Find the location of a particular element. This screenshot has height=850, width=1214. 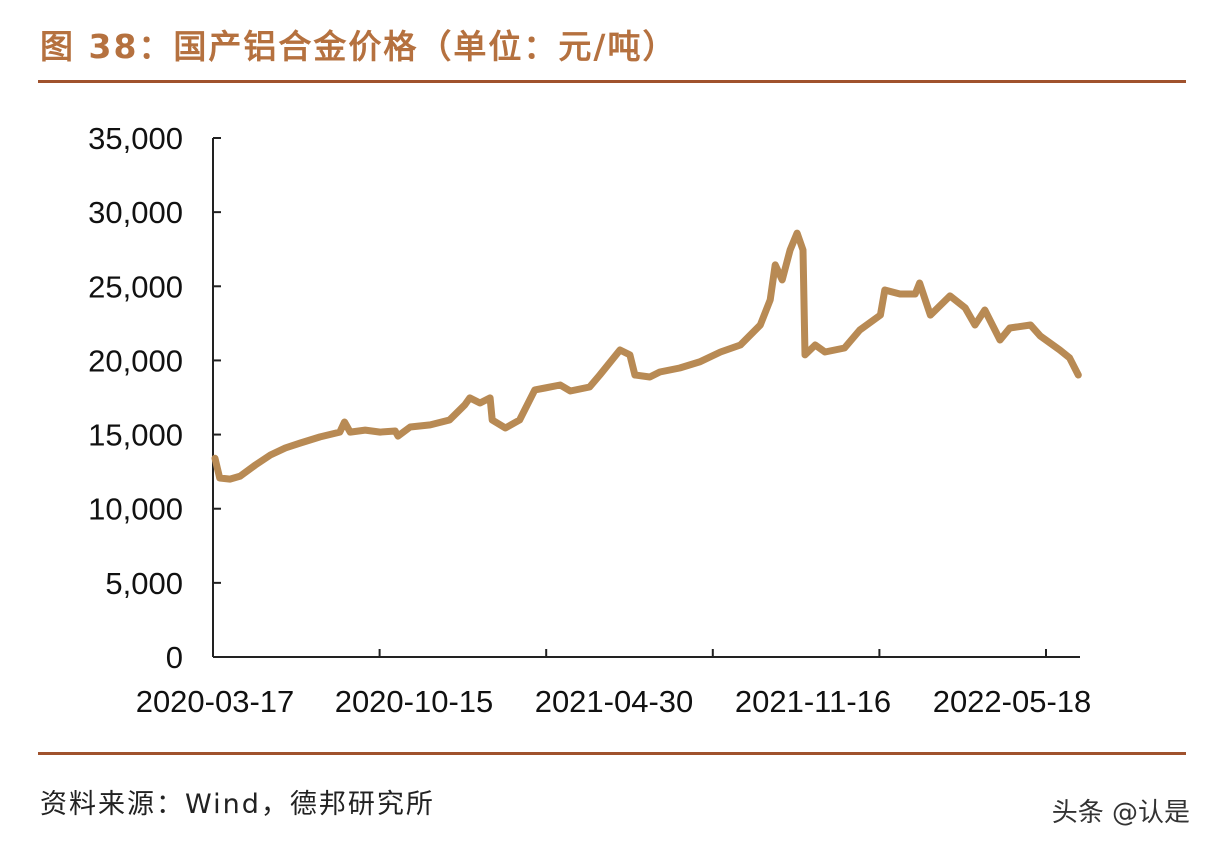

y-tick-label: 35,000 is located at coordinates (135, 138).